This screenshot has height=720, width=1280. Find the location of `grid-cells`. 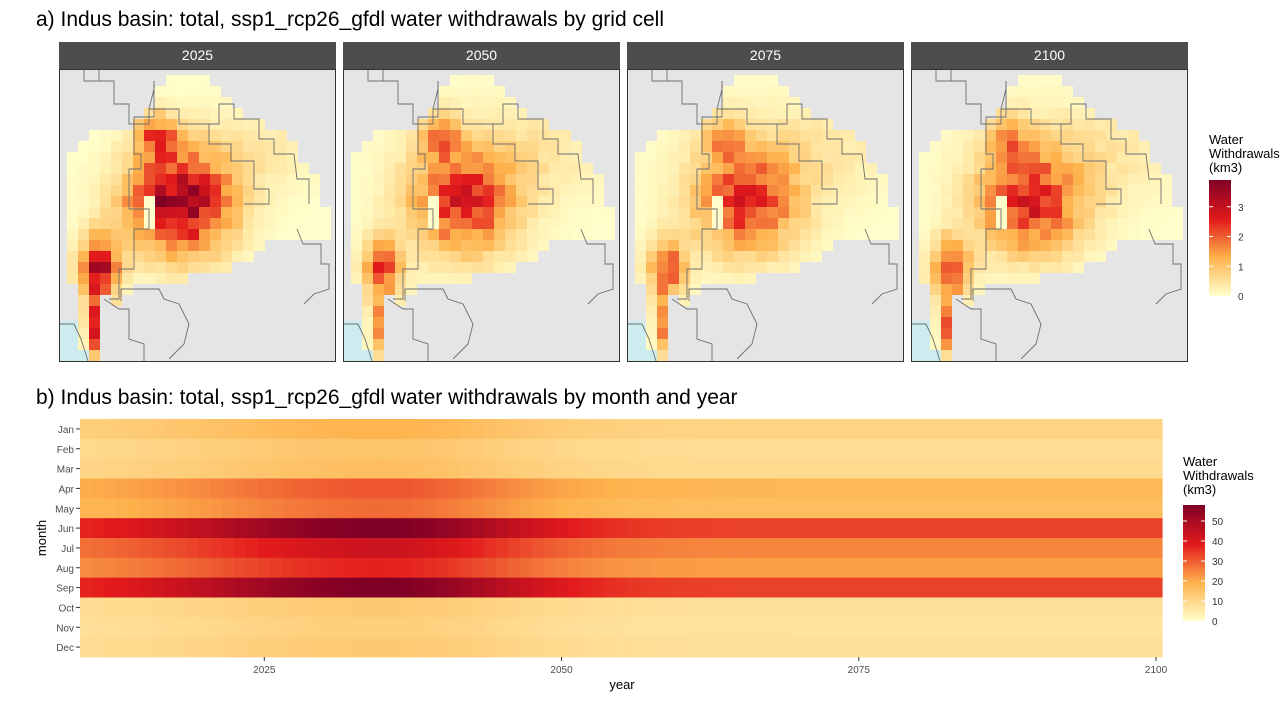

grid-cells is located at coordinates (1051, 218).